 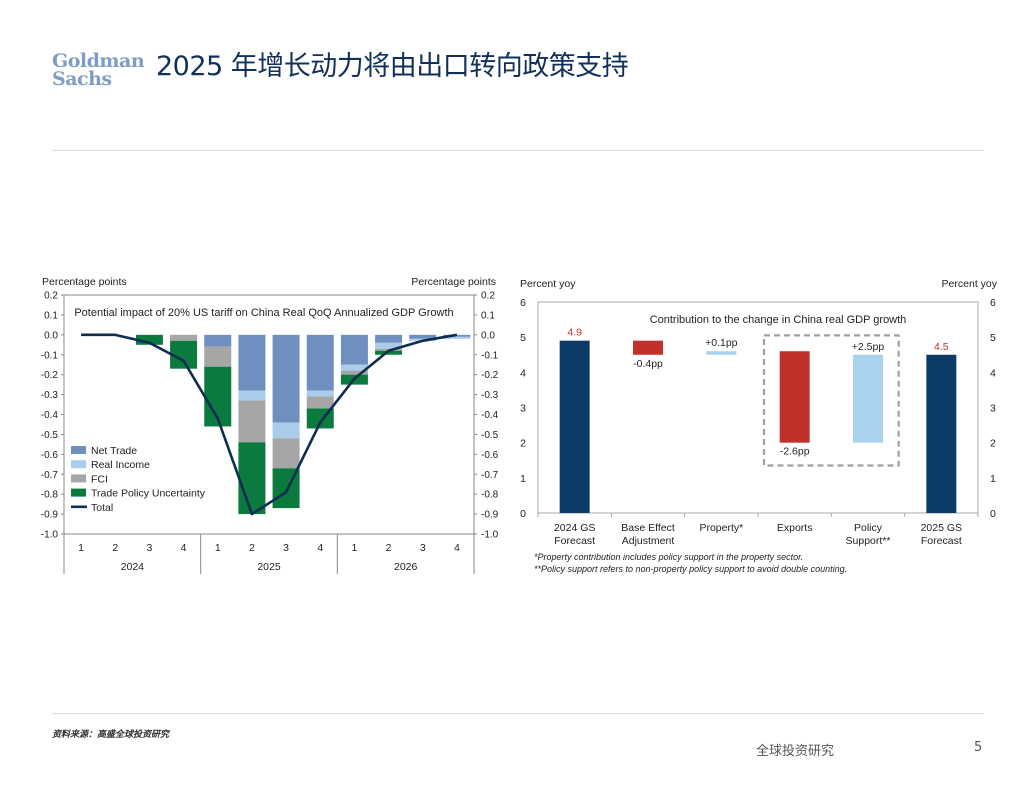 What do you see at coordinates (488, 335) in the screenshot?
I see `y-tick-label-right: 0.0` at bounding box center [488, 335].